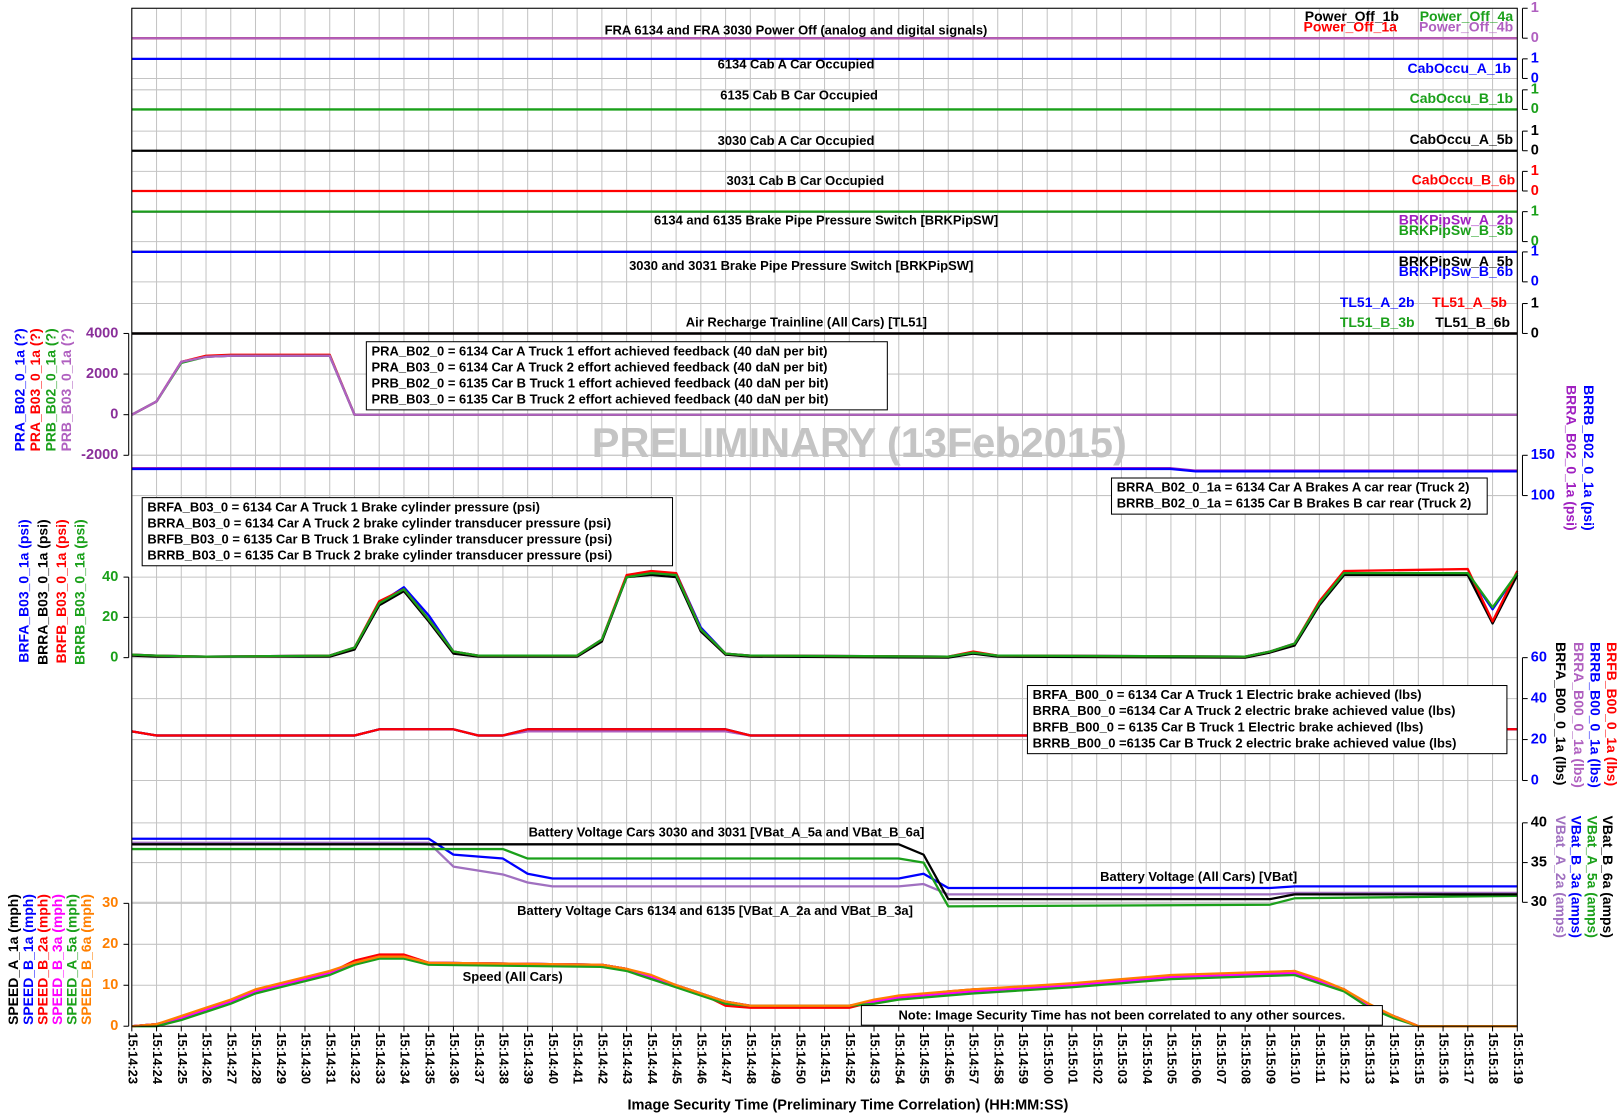 The height and width of the screenshot is (1115, 1619). I want to click on x-tick-label: 15:14:49, so click(776, 1058).